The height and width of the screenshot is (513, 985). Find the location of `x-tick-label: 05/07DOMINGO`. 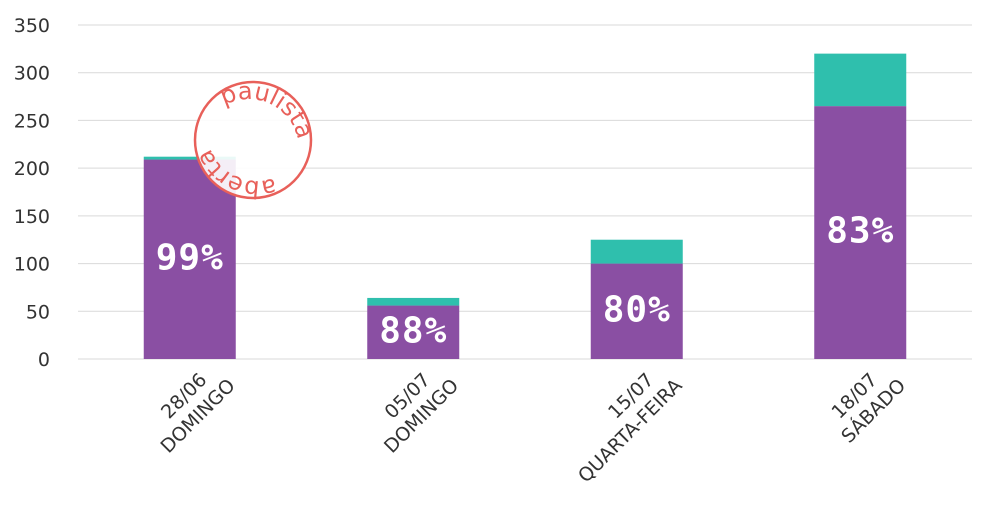

x-tick-label: 05/07DOMINGO is located at coordinates (413, 408).